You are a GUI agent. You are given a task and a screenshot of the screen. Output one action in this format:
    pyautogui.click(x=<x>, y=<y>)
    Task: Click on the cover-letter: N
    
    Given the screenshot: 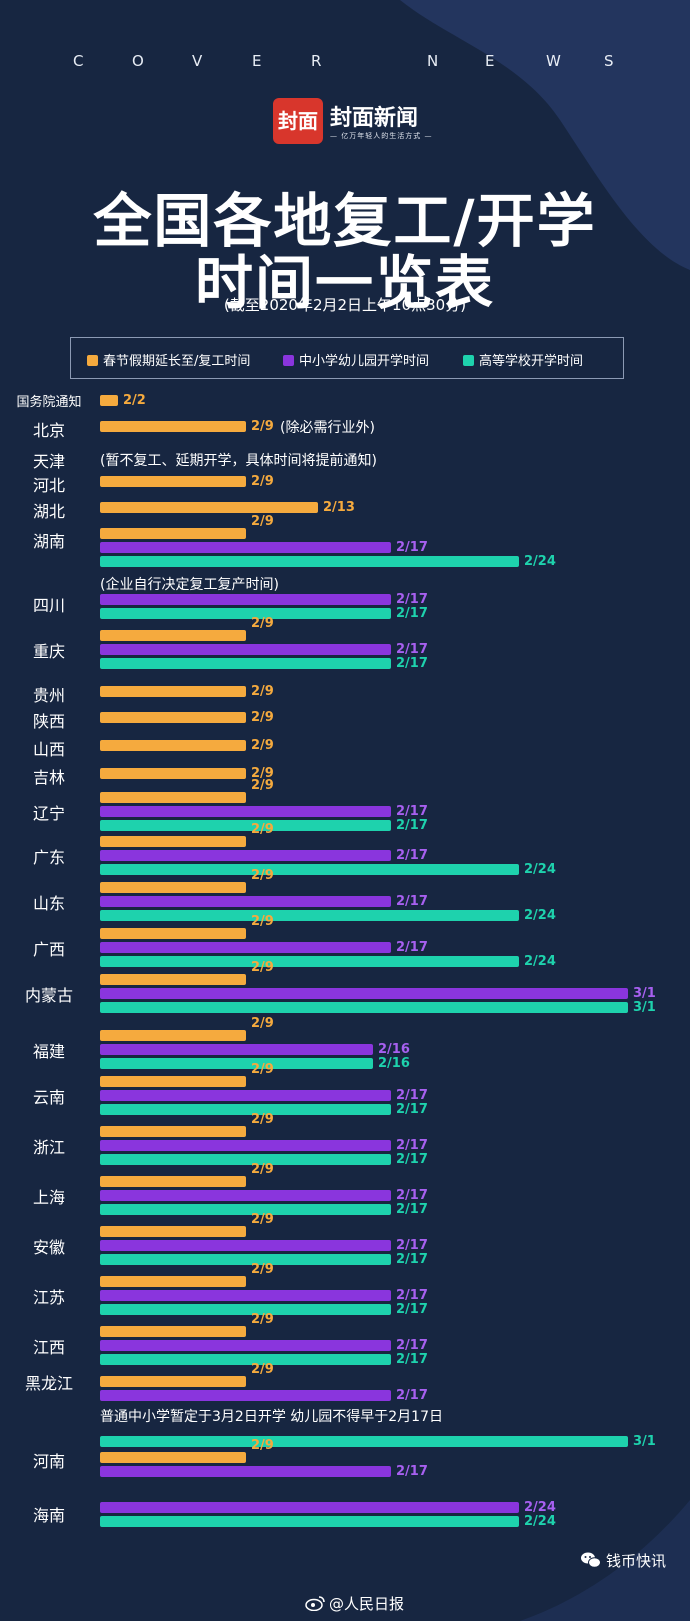 What is the action you would take?
    pyautogui.click(x=433, y=61)
    